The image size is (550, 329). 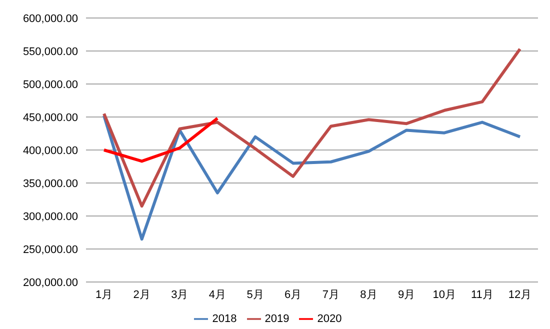 What do you see at coordinates (50, 216) in the screenshot?
I see `y-tick-label: 300,000.00` at bounding box center [50, 216].